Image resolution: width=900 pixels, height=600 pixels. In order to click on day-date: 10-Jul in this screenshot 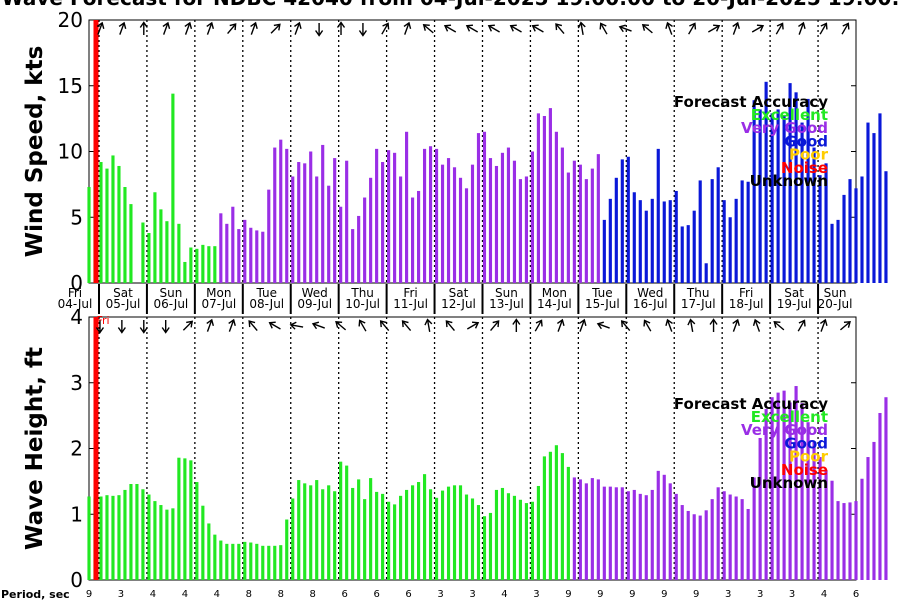, I will do `click(362, 304)`.